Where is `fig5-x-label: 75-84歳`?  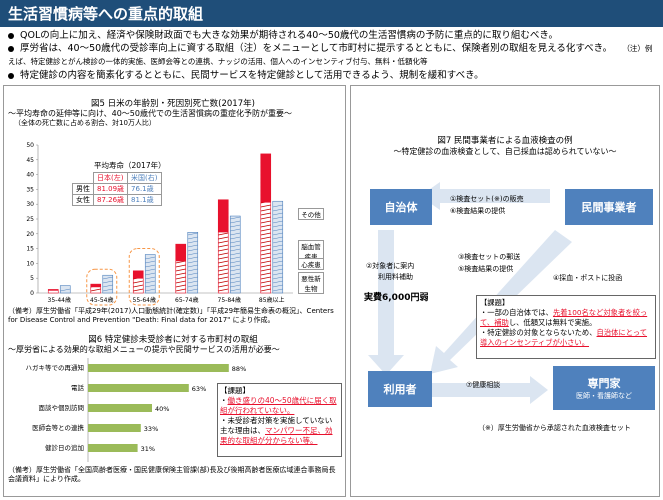 fig5-x-label: 75-84歳 is located at coordinates (229, 300).